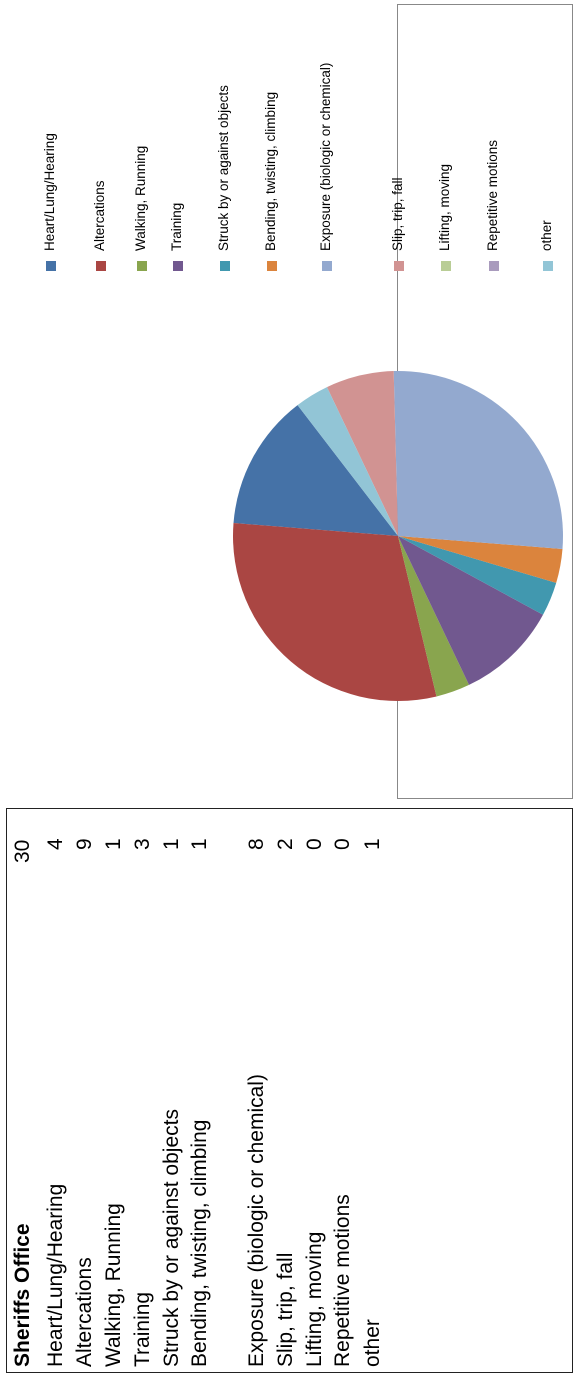  Describe the element at coordinates (55, 1275) in the screenshot. I see `table-row-label-0: Heart/Lung/Hearing` at that location.